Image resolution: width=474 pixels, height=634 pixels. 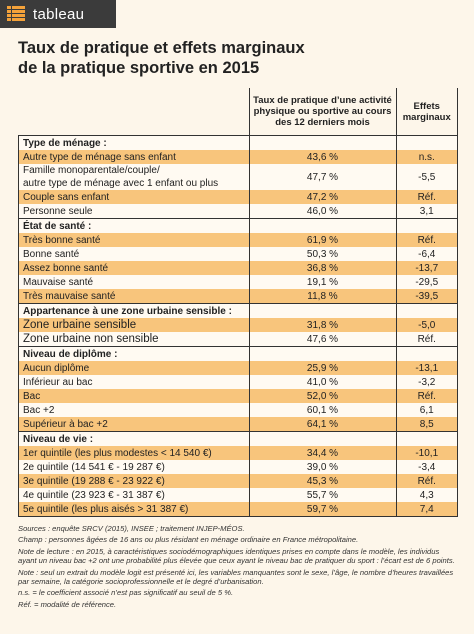 I want to click on rate: 46,0 %, so click(x=322, y=211).